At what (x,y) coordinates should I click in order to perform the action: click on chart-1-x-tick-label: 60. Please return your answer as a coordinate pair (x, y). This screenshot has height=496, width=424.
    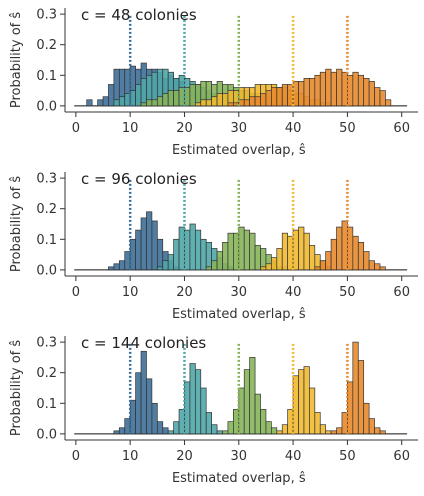
    Looking at the image, I should click on (401, 128).